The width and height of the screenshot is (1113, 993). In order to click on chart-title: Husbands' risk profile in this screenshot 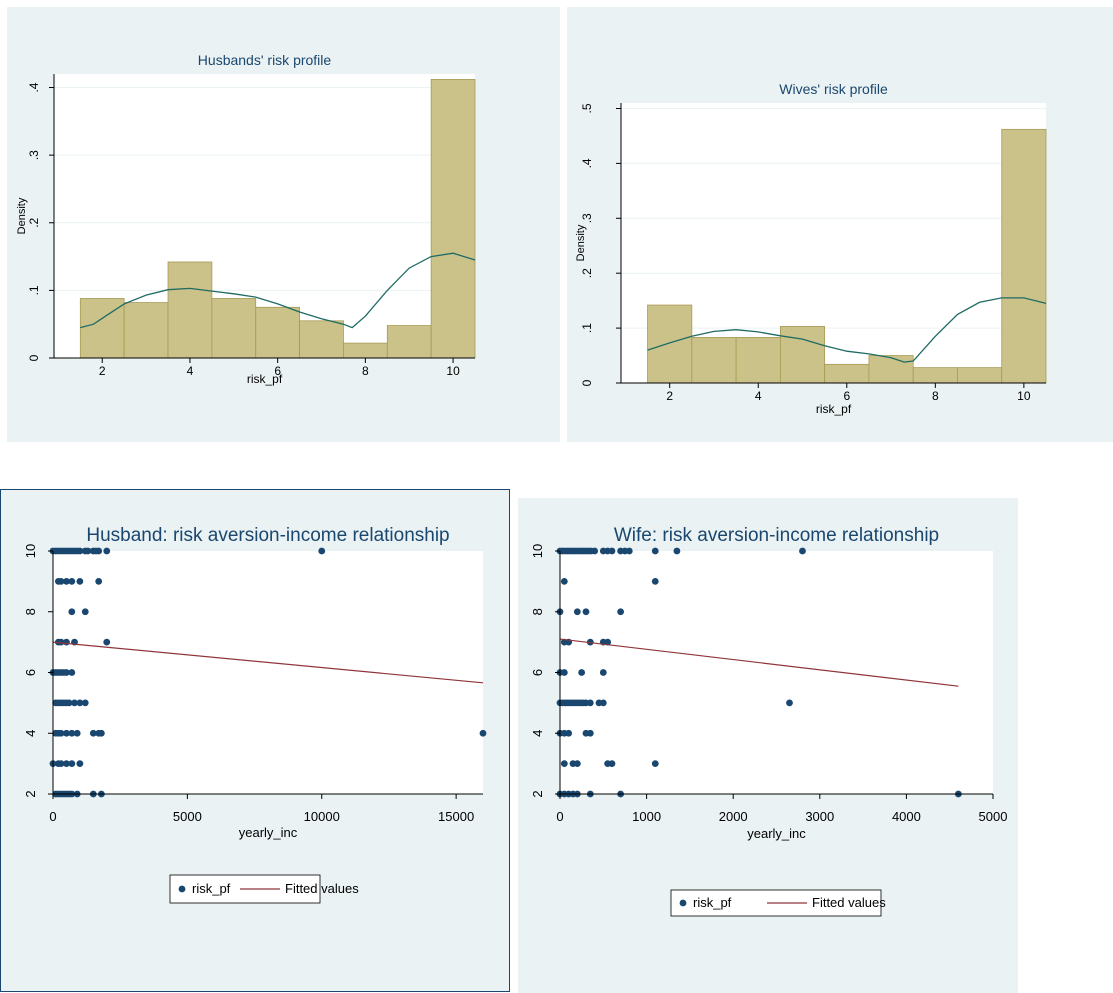, I will do `click(265, 60)`.